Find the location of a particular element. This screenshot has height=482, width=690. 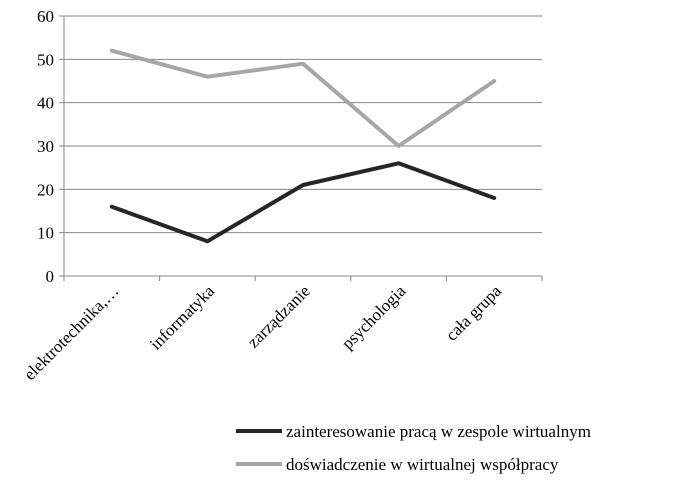

x-tick-label: cała grupa is located at coordinates (473, 312).